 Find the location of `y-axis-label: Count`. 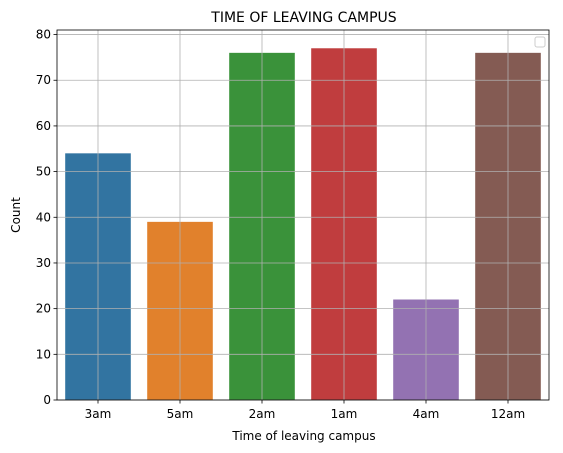

y-axis-label: Count is located at coordinates (16, 215).